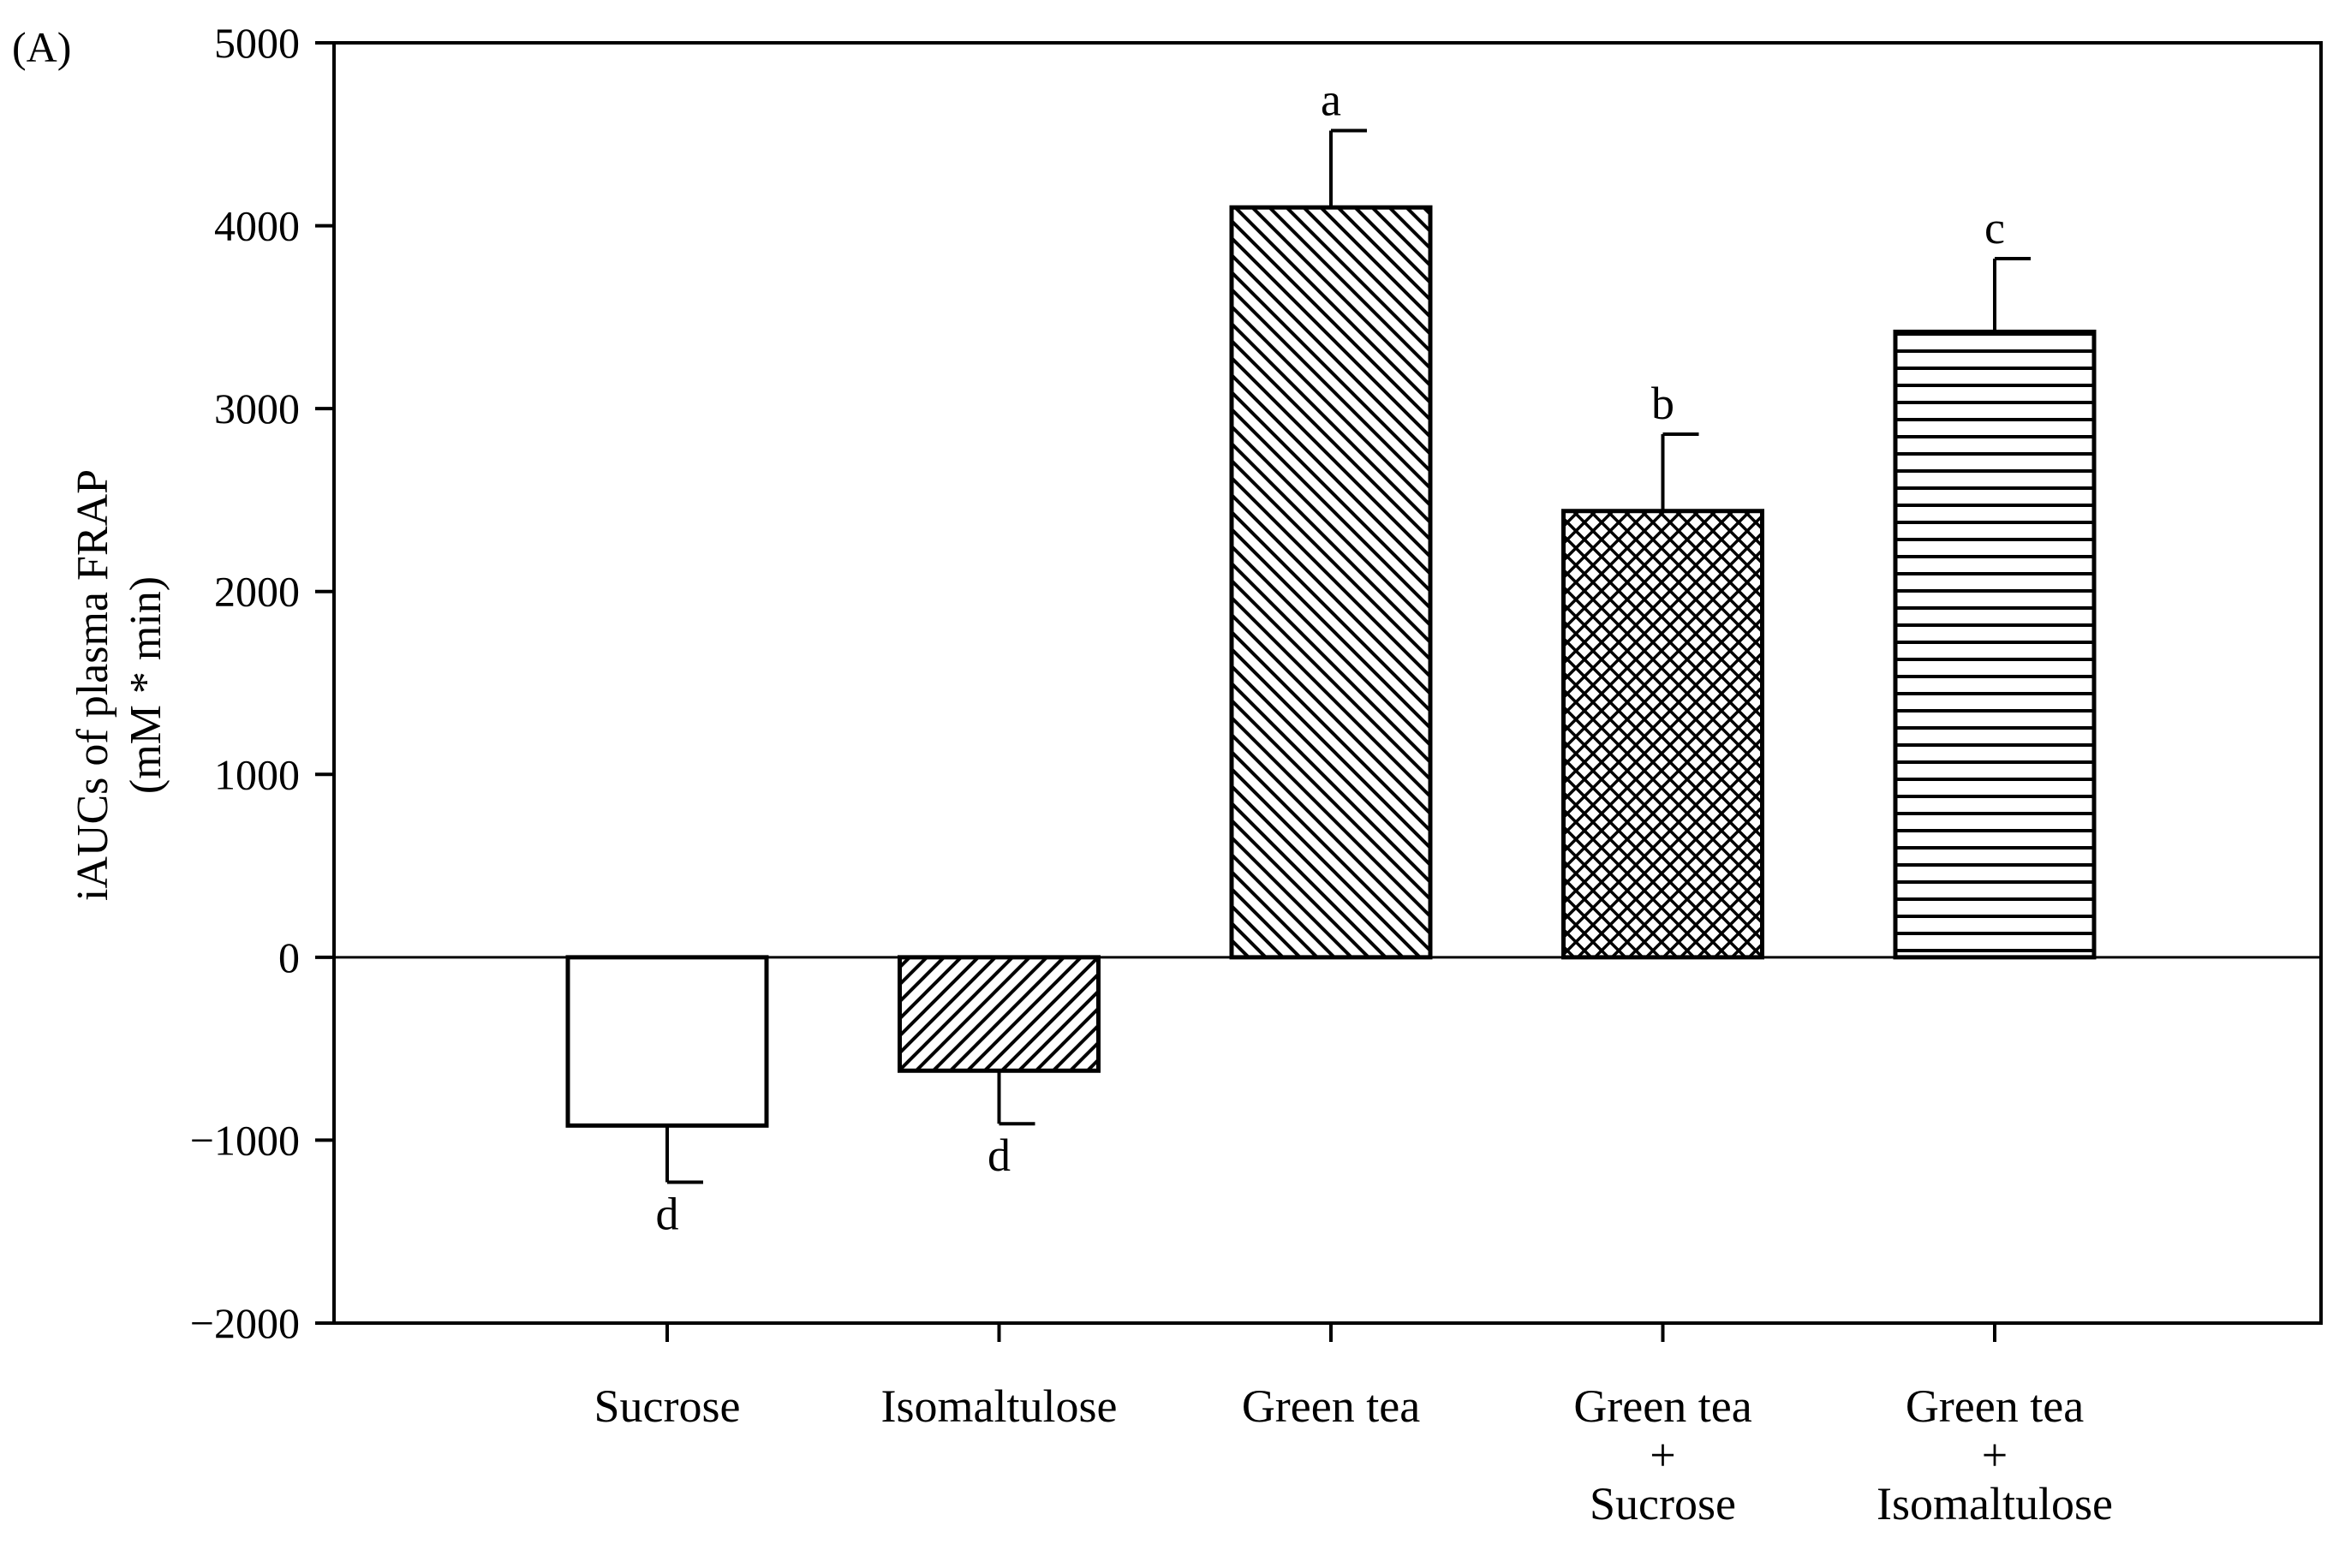 This screenshot has width=2339, height=1568. What do you see at coordinates (41, 47) in the screenshot?
I see `panel-label: (A)` at bounding box center [41, 47].